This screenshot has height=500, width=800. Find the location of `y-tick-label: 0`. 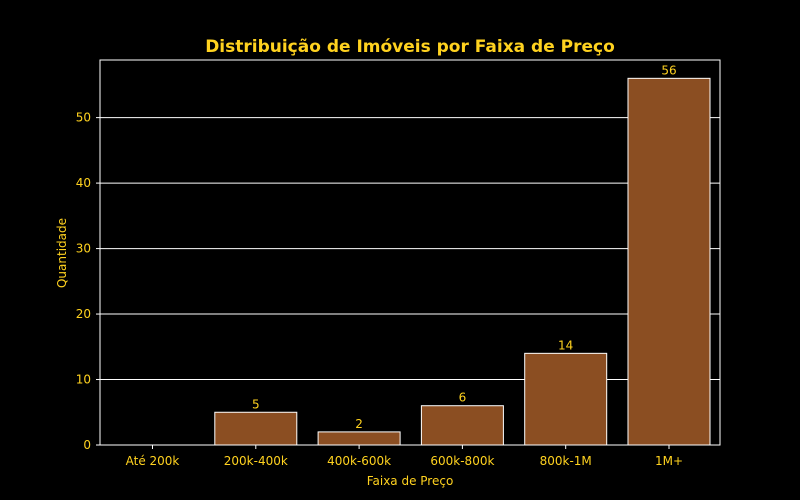

y-tick-label: 0 is located at coordinates (87, 445).